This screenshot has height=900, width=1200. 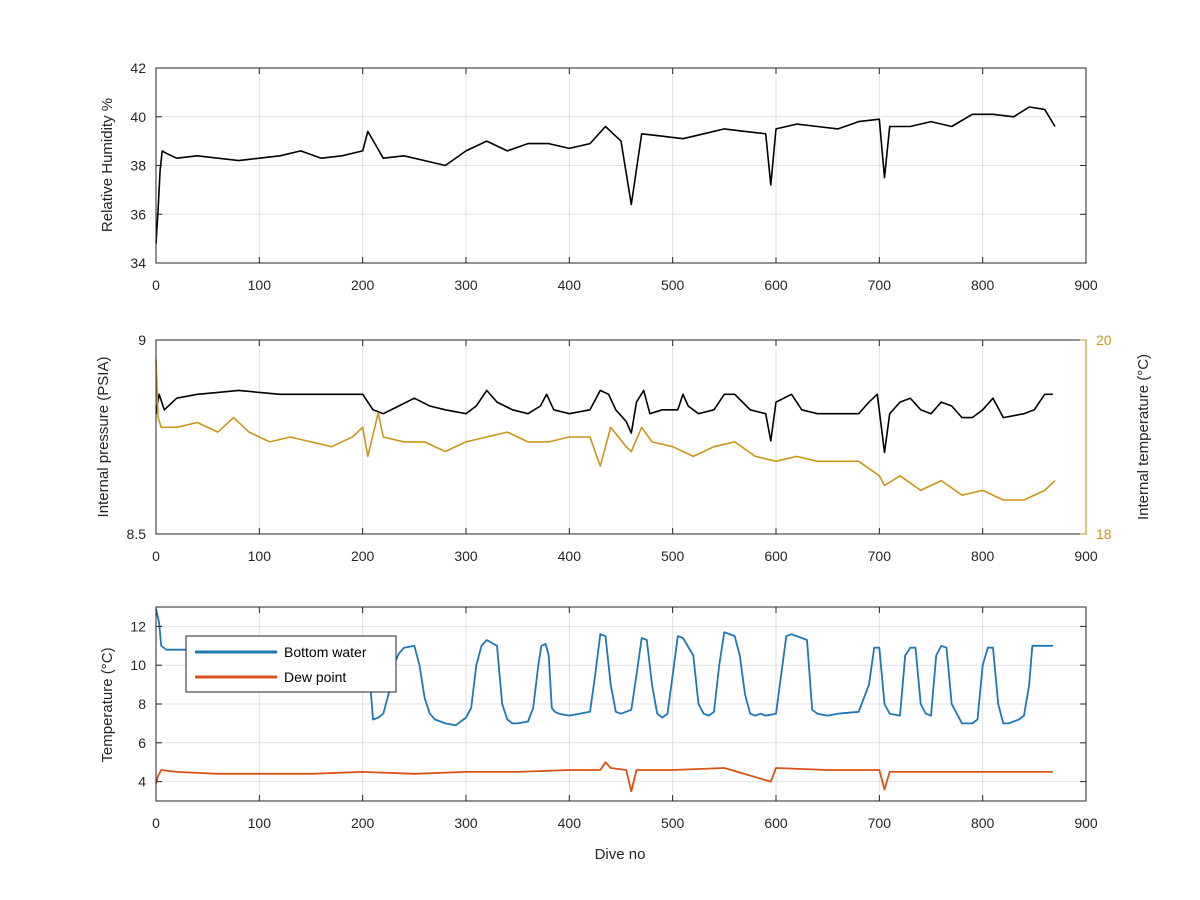 What do you see at coordinates (1086, 556) in the screenshot?
I see `pressure-xtick-label-900: 900` at bounding box center [1086, 556].